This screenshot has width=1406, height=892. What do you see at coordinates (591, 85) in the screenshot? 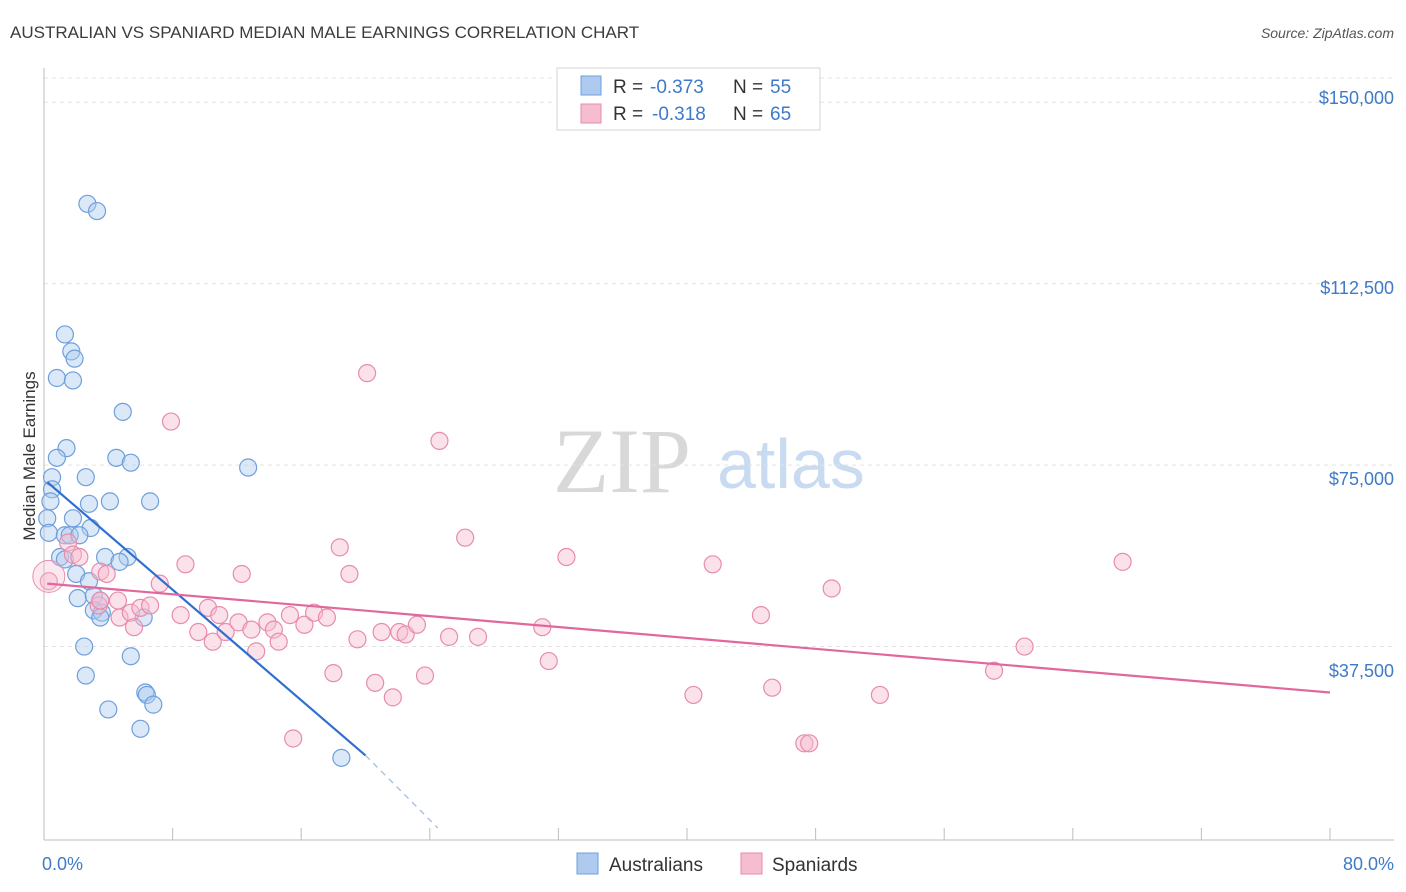
I see `legend-swatch-australians` at bounding box center [591, 85].